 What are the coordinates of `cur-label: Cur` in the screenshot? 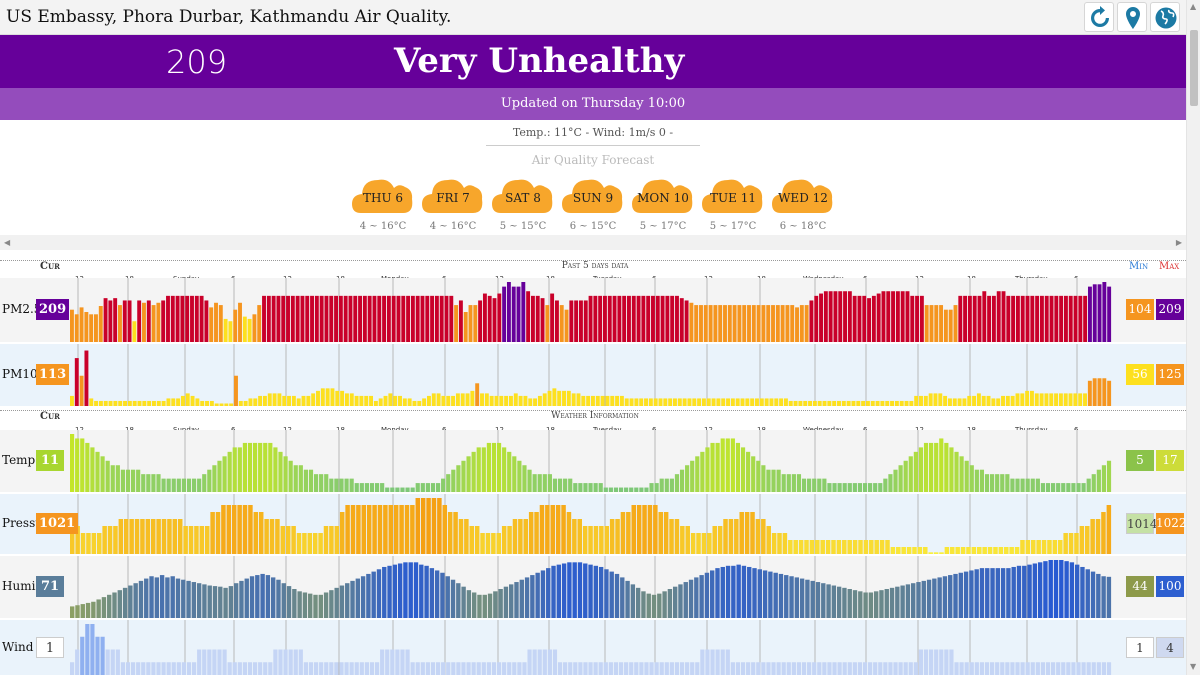 It's located at (50, 416).